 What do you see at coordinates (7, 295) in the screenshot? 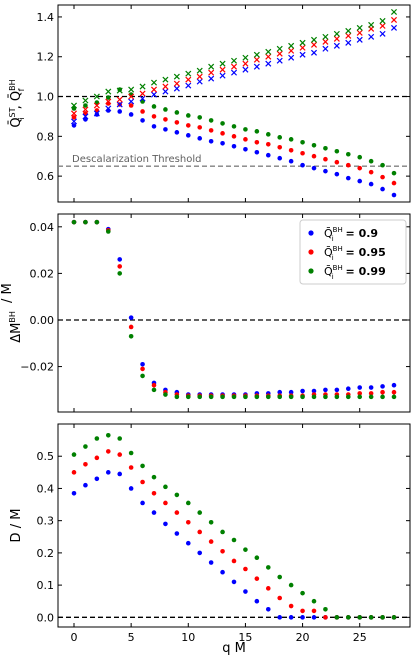
I see `y-label-connector: / M` at bounding box center [7, 295].